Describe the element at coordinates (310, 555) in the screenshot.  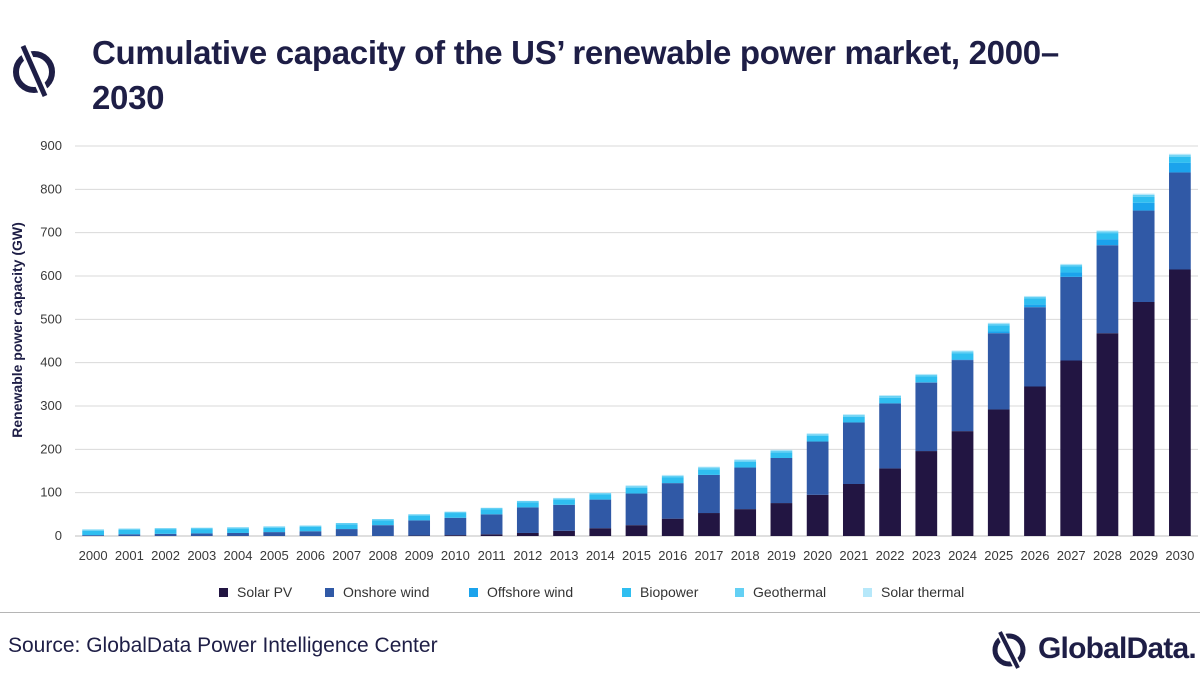
I see `x-tick-label: 2006` at that location.